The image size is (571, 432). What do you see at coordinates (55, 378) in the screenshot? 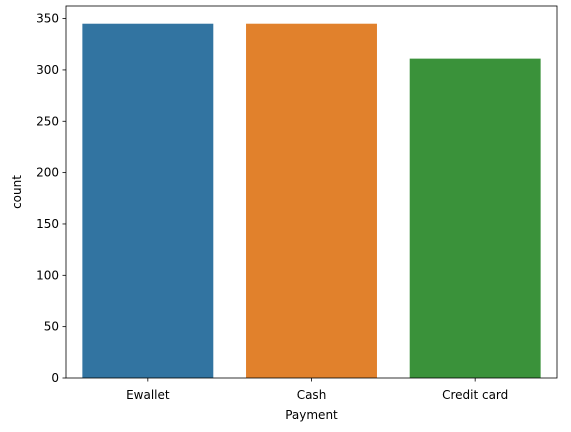
I see `y-tick-label: 0` at bounding box center [55, 378].